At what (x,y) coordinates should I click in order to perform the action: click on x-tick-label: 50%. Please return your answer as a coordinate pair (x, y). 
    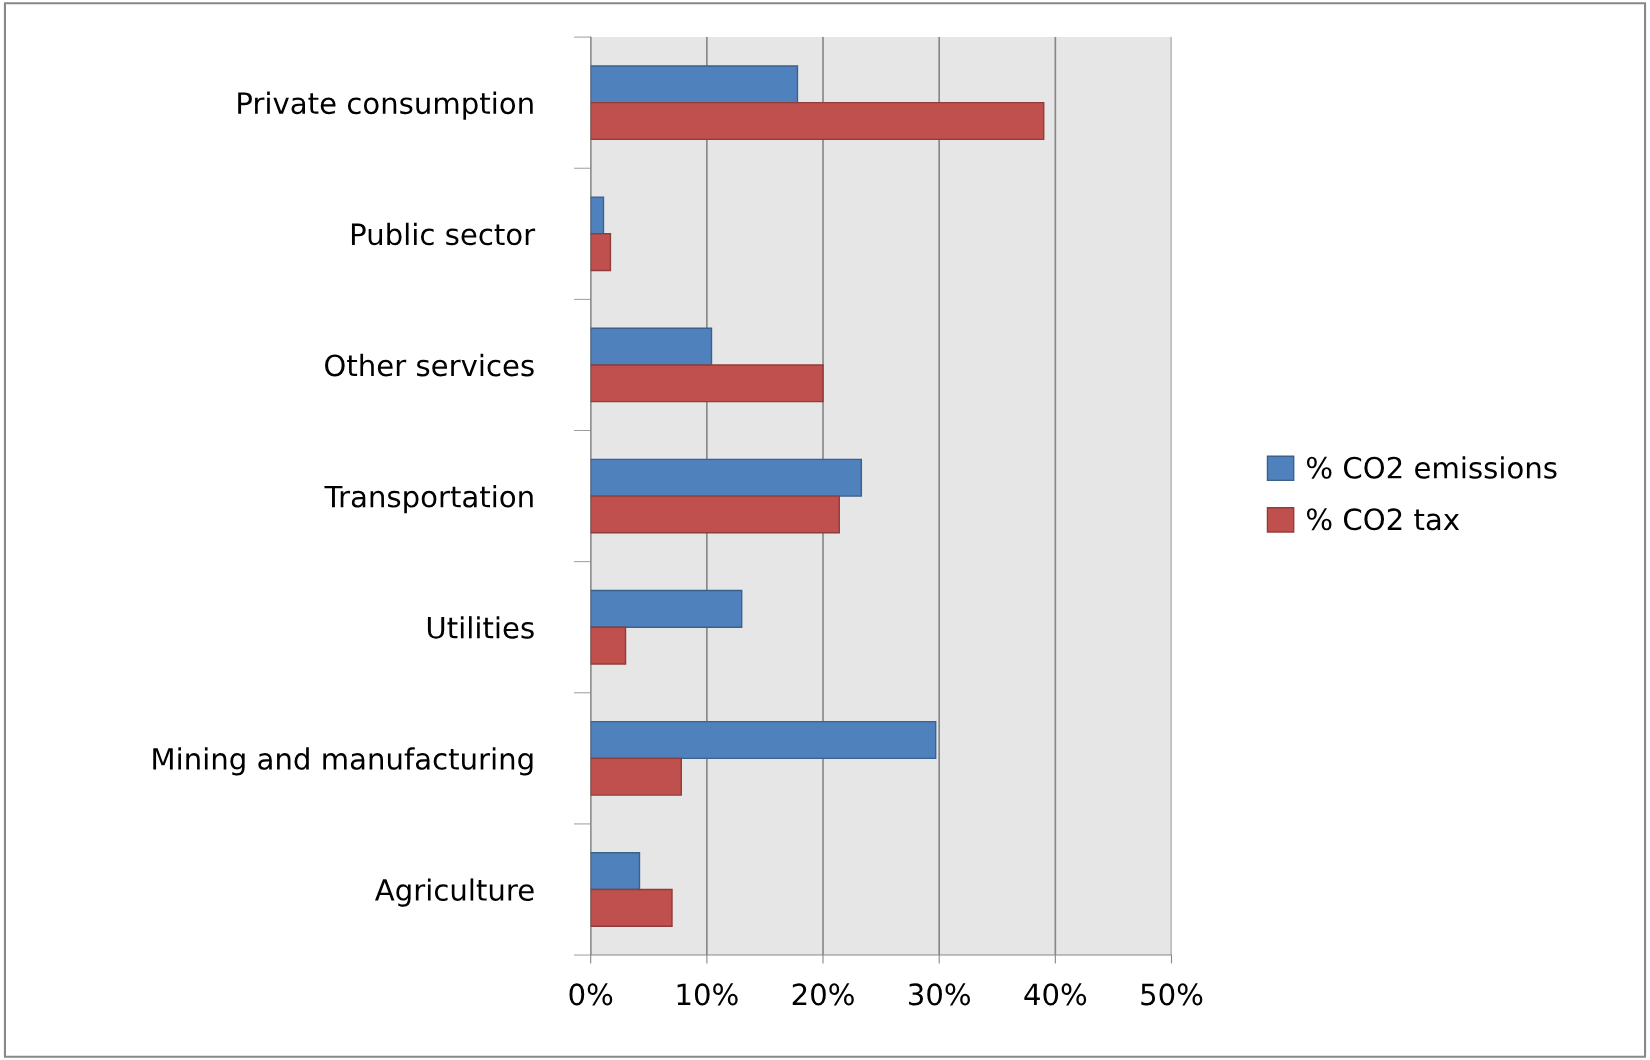
    Looking at the image, I should click on (1172, 994).